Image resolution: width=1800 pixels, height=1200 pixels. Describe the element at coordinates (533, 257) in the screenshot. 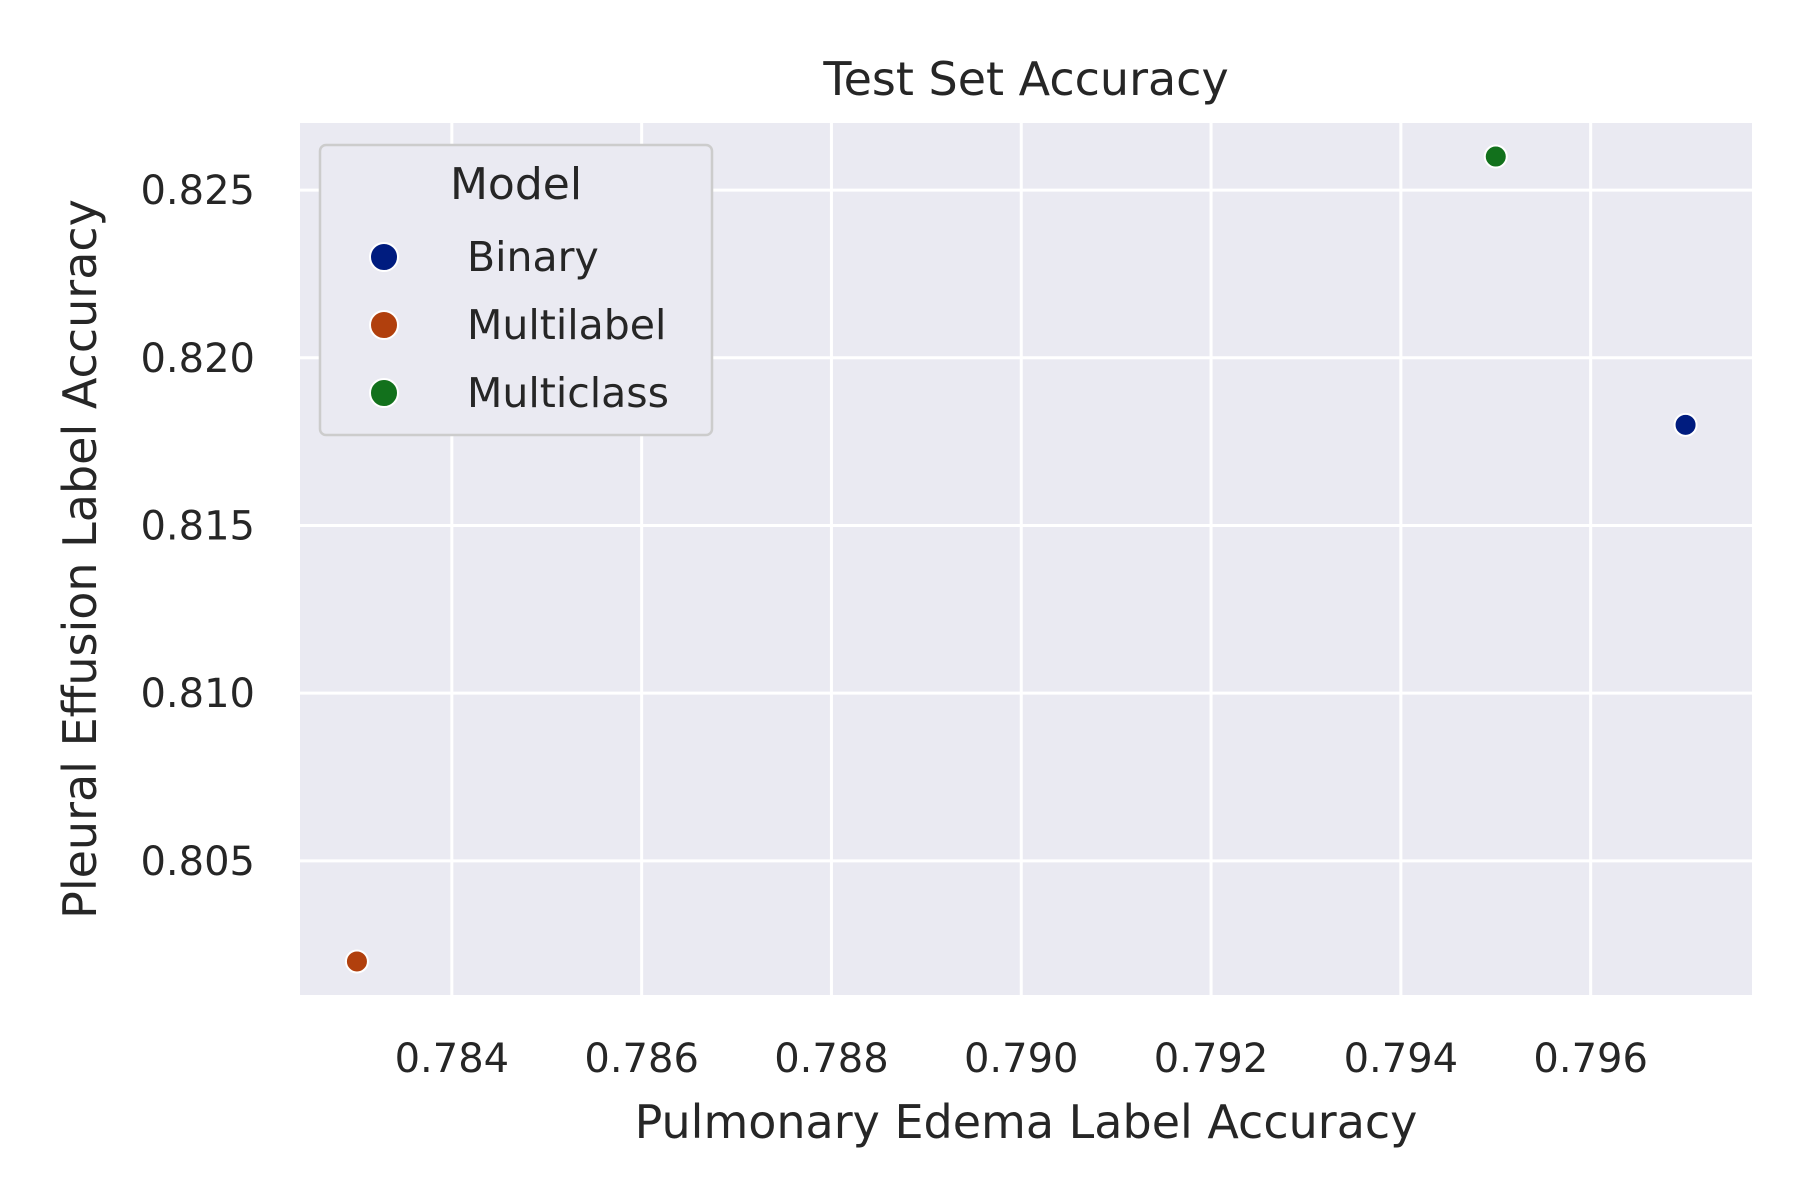

I see `legend-label-binary: Binary` at that location.